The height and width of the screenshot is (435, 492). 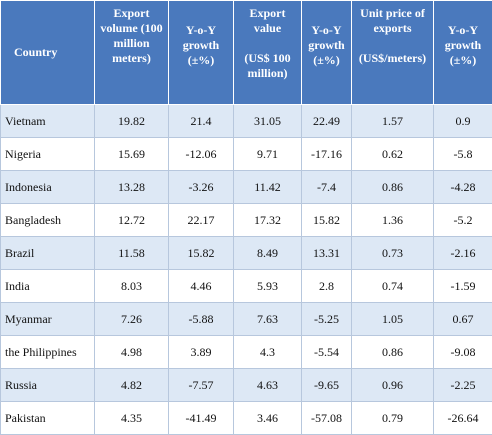 I want to click on export-volume-cell: 15.69, so click(x=132, y=154).